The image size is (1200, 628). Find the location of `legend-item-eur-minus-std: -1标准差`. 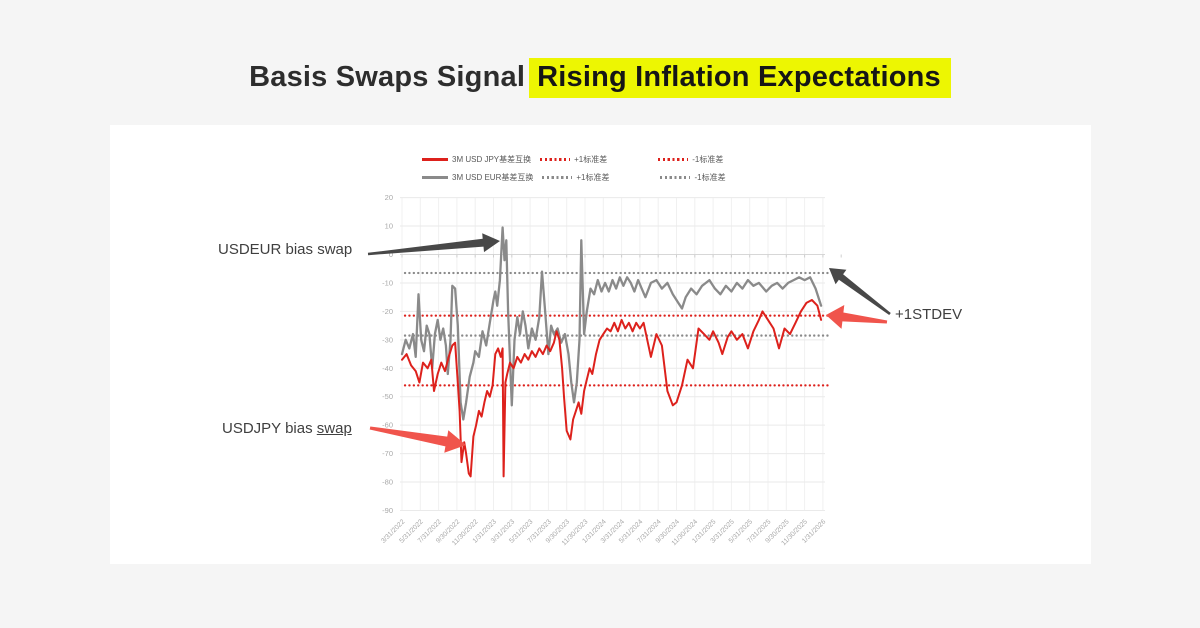

legend-item-eur-minus-std: -1标准差 is located at coordinates (688, 177).